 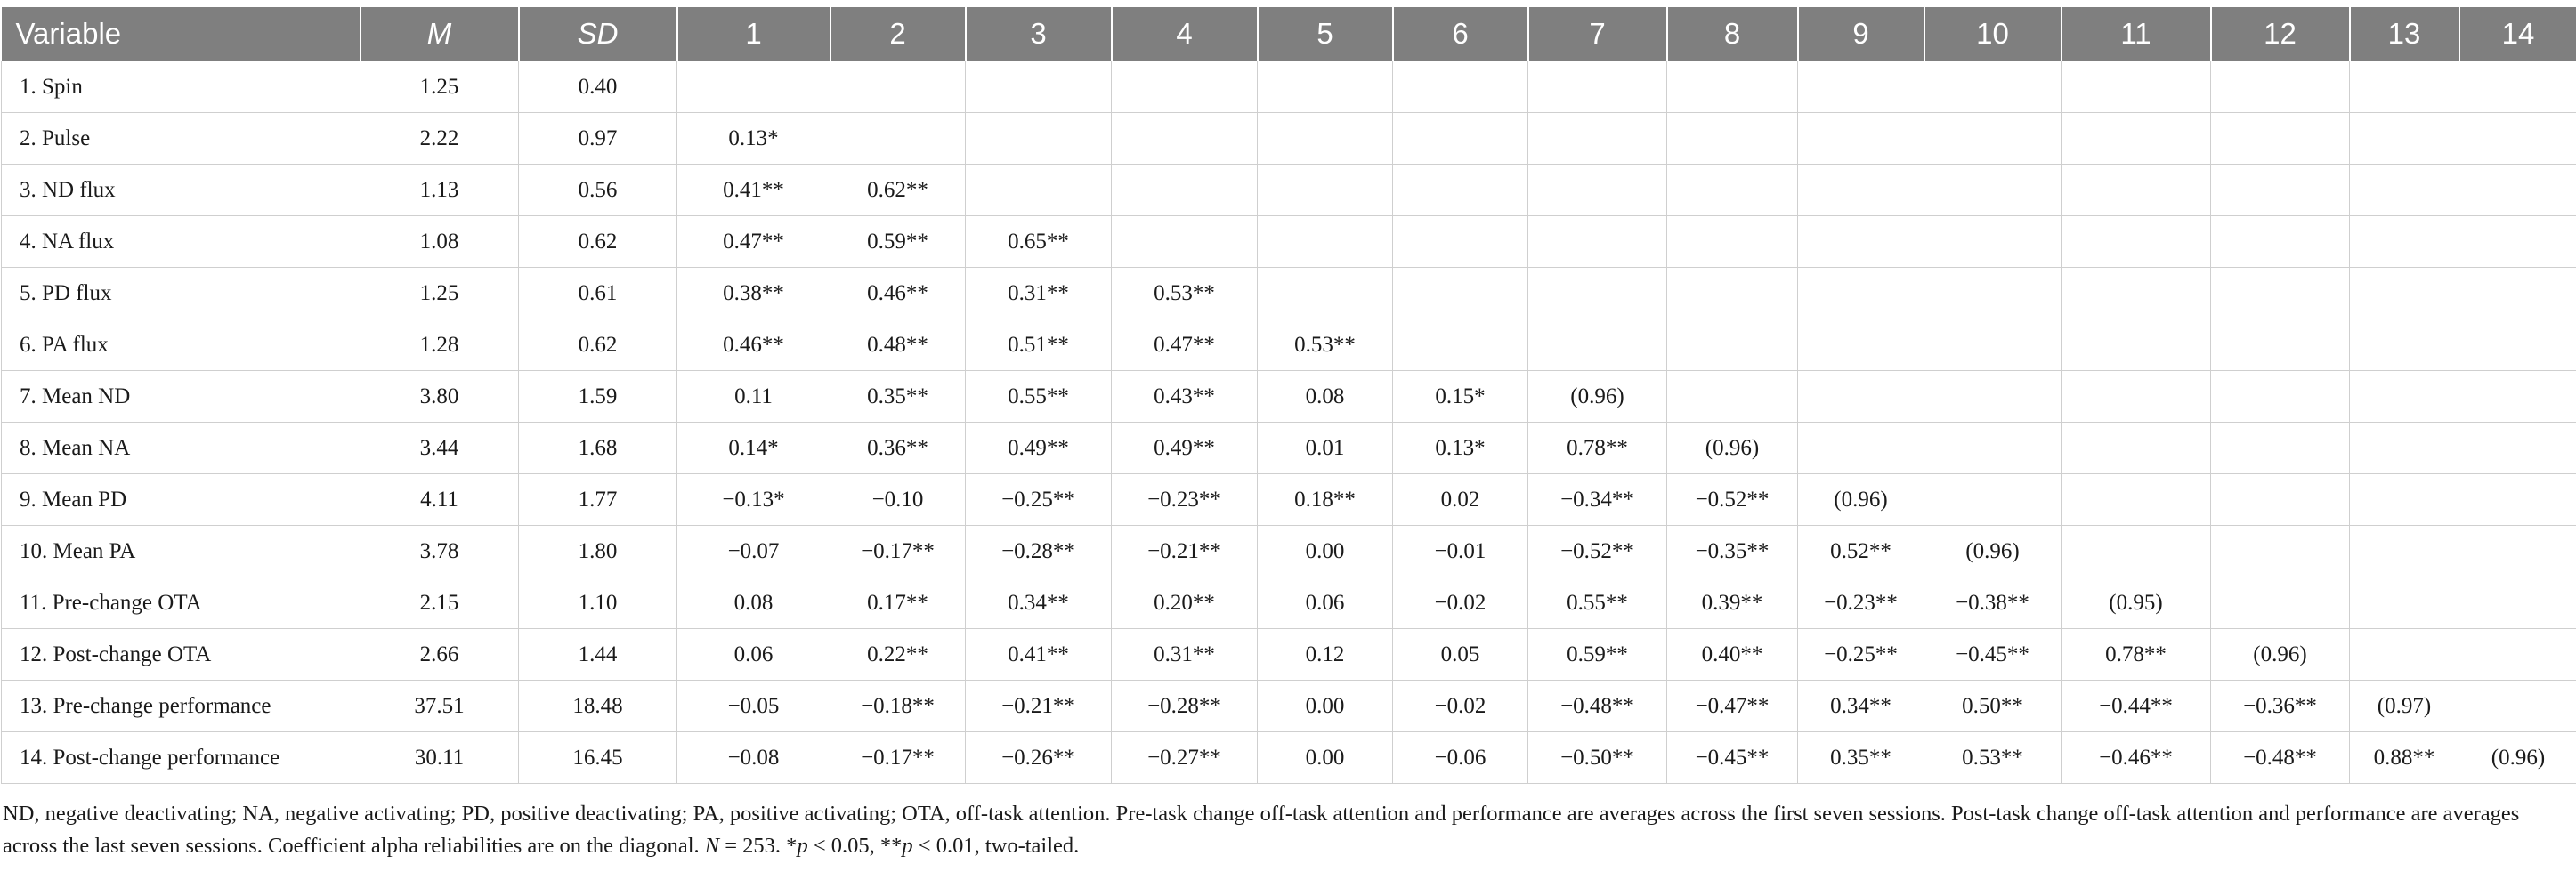 What do you see at coordinates (1732, 499) in the screenshot?
I see `correlation-cell: −0.52**` at bounding box center [1732, 499].